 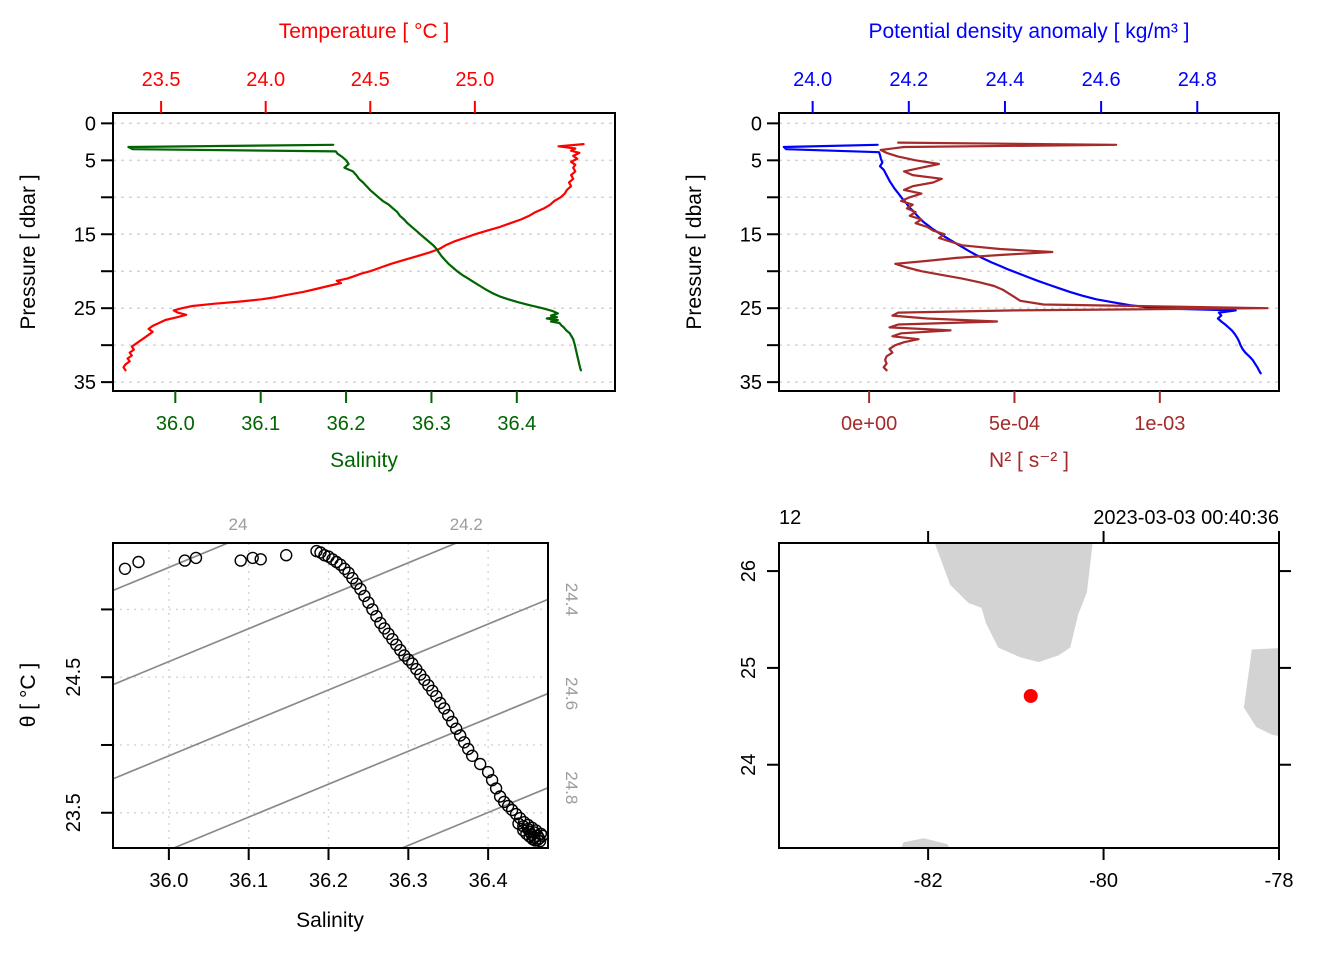 What do you see at coordinates (1013, 603) in the screenshot?
I see `land-polygon` at bounding box center [1013, 603].